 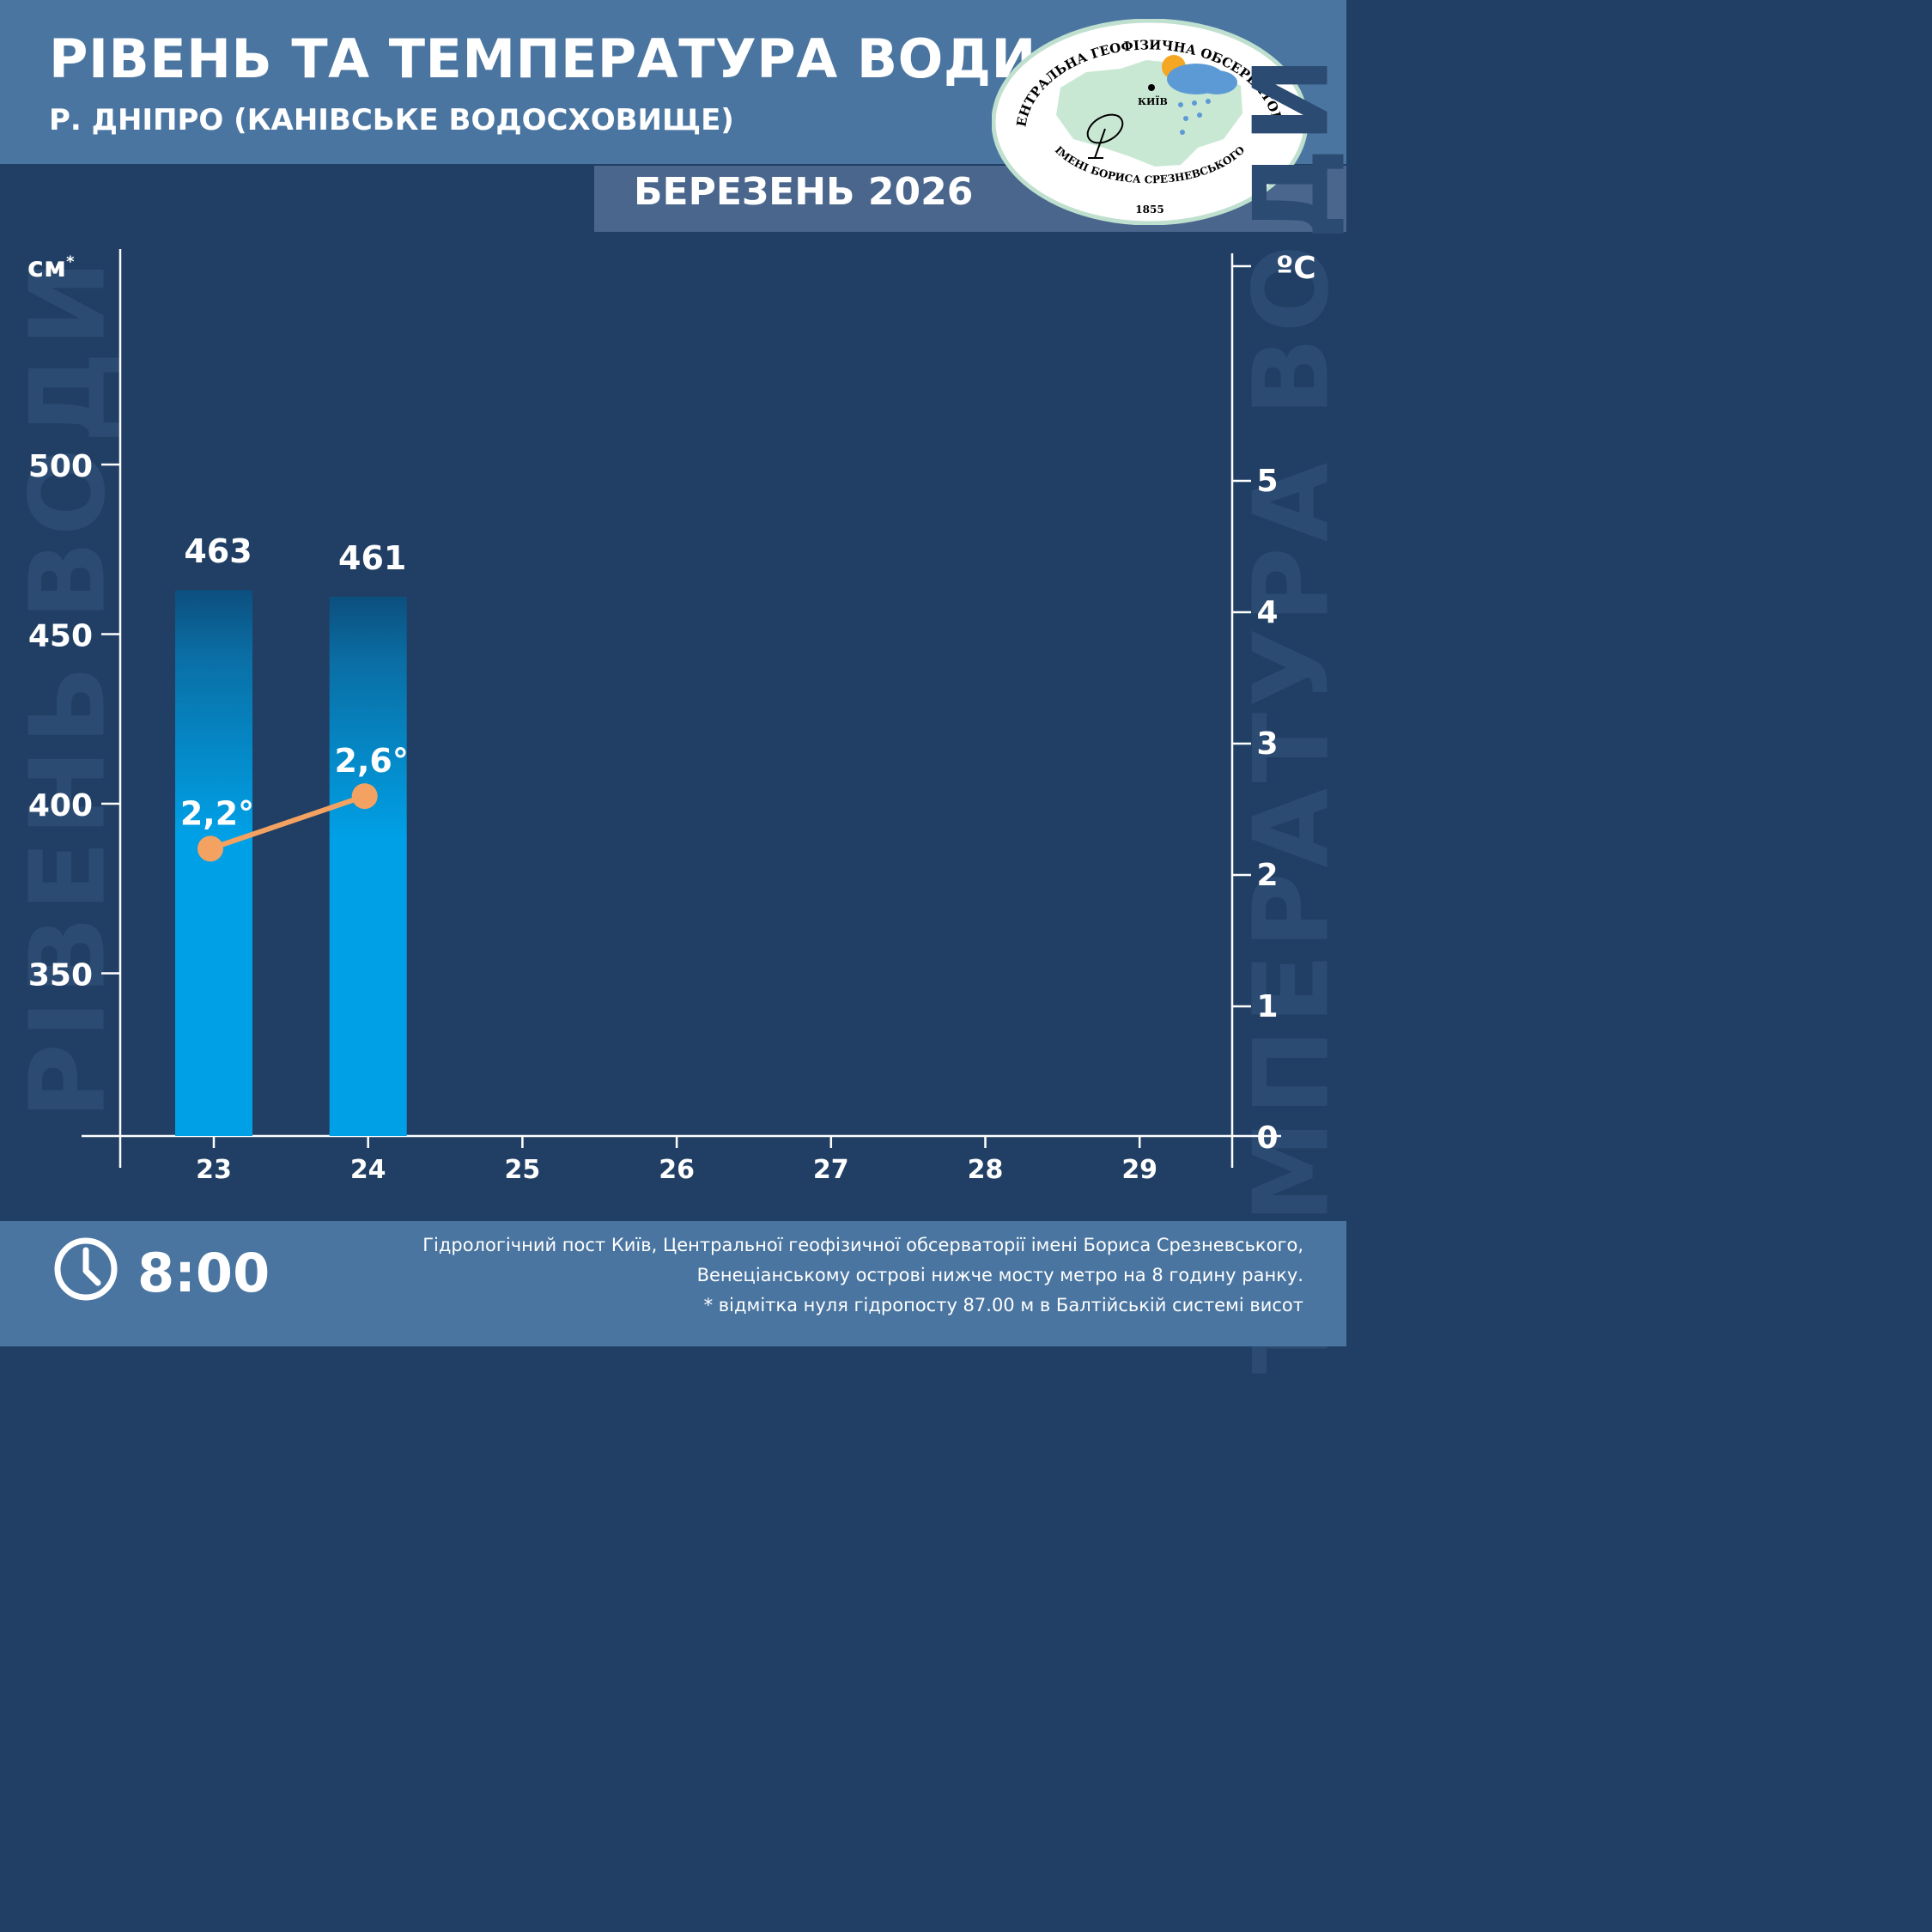 I want to click on right-axis-tick-label: 3, so click(x=1267, y=744).